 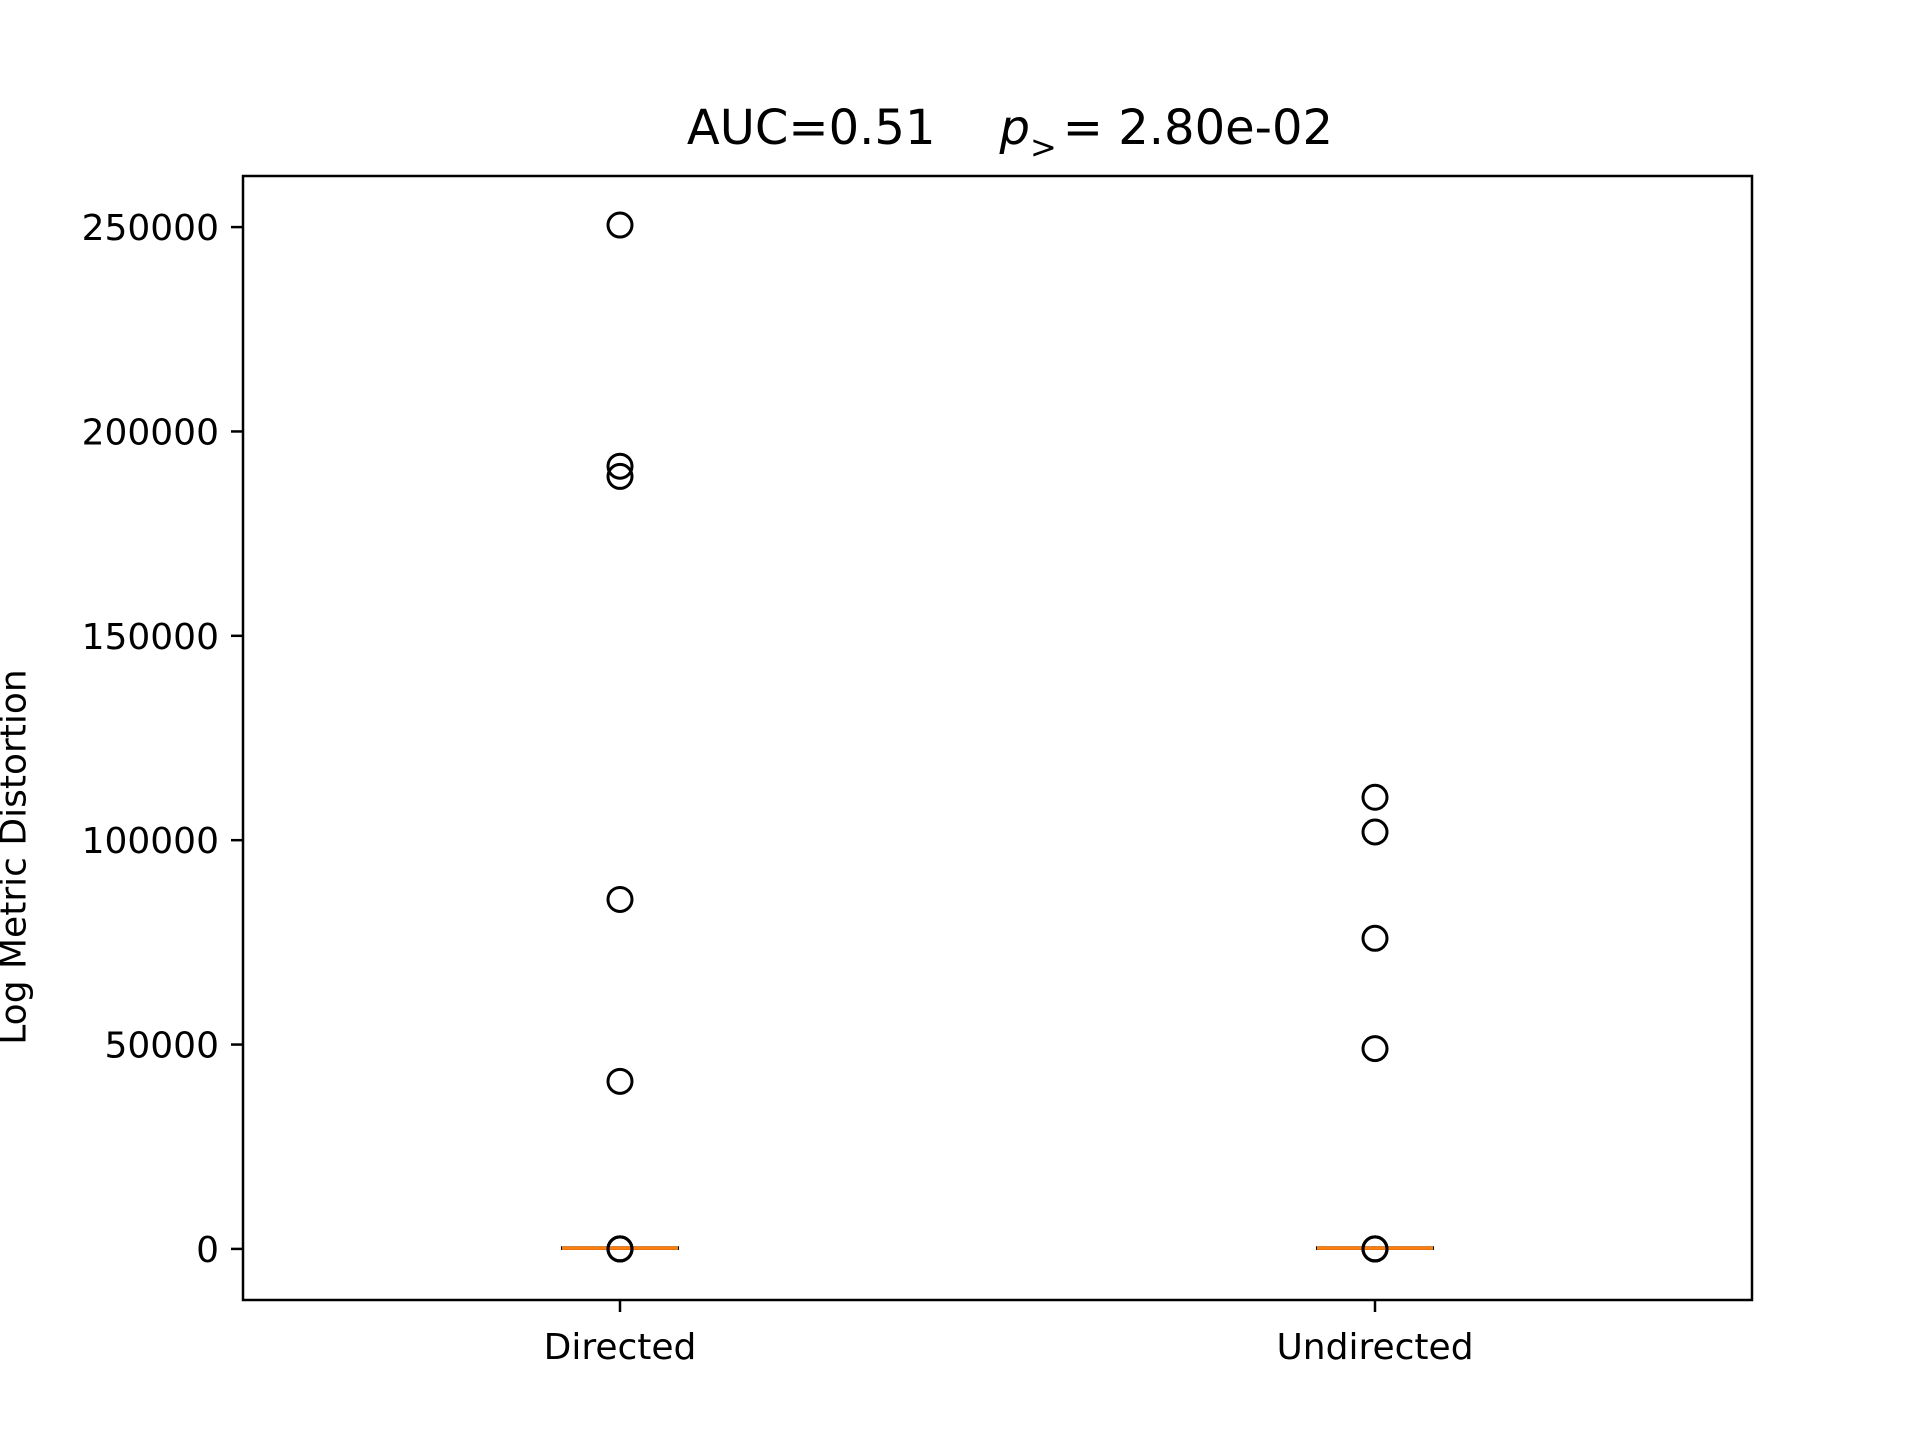 What do you see at coordinates (1198, 128) in the screenshot?
I see `p-value: = 2.80e-02` at bounding box center [1198, 128].